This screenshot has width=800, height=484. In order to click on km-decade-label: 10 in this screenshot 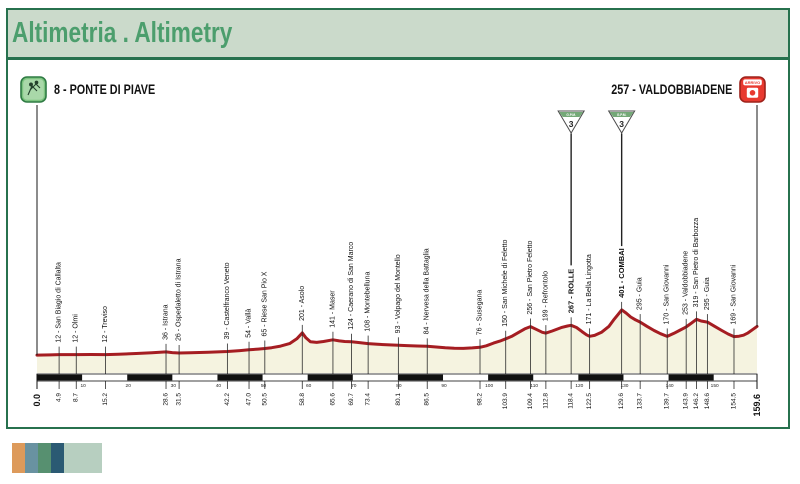, I will do `click(83, 386)`.